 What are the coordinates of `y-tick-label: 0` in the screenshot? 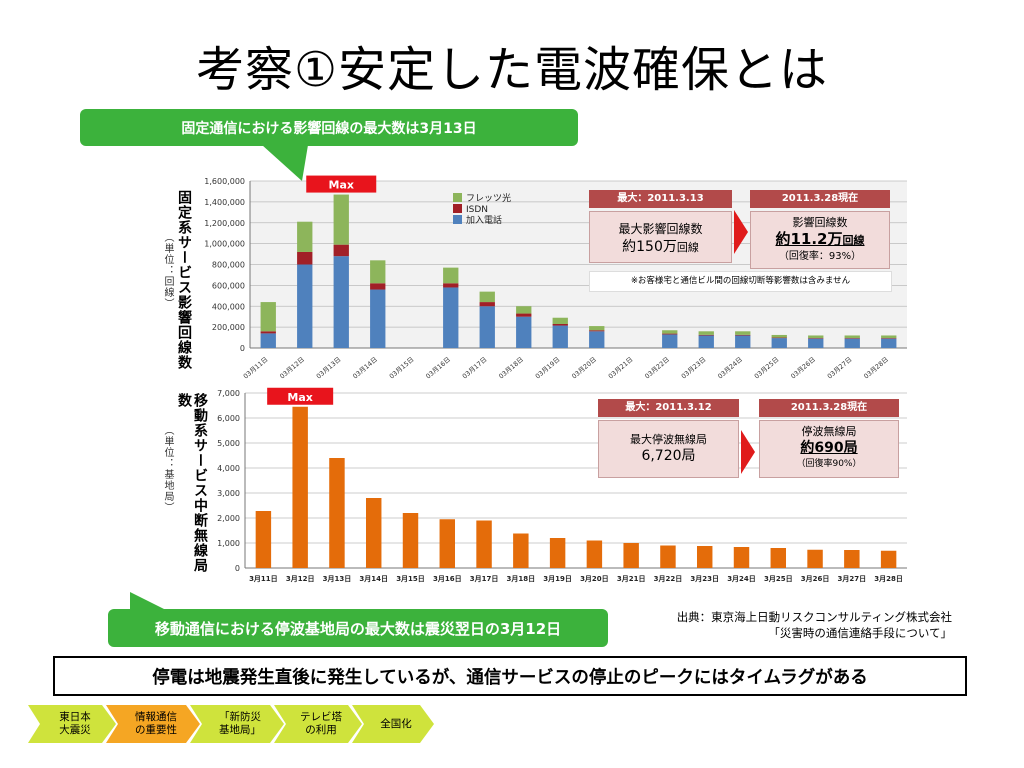 It's located at (242, 348).